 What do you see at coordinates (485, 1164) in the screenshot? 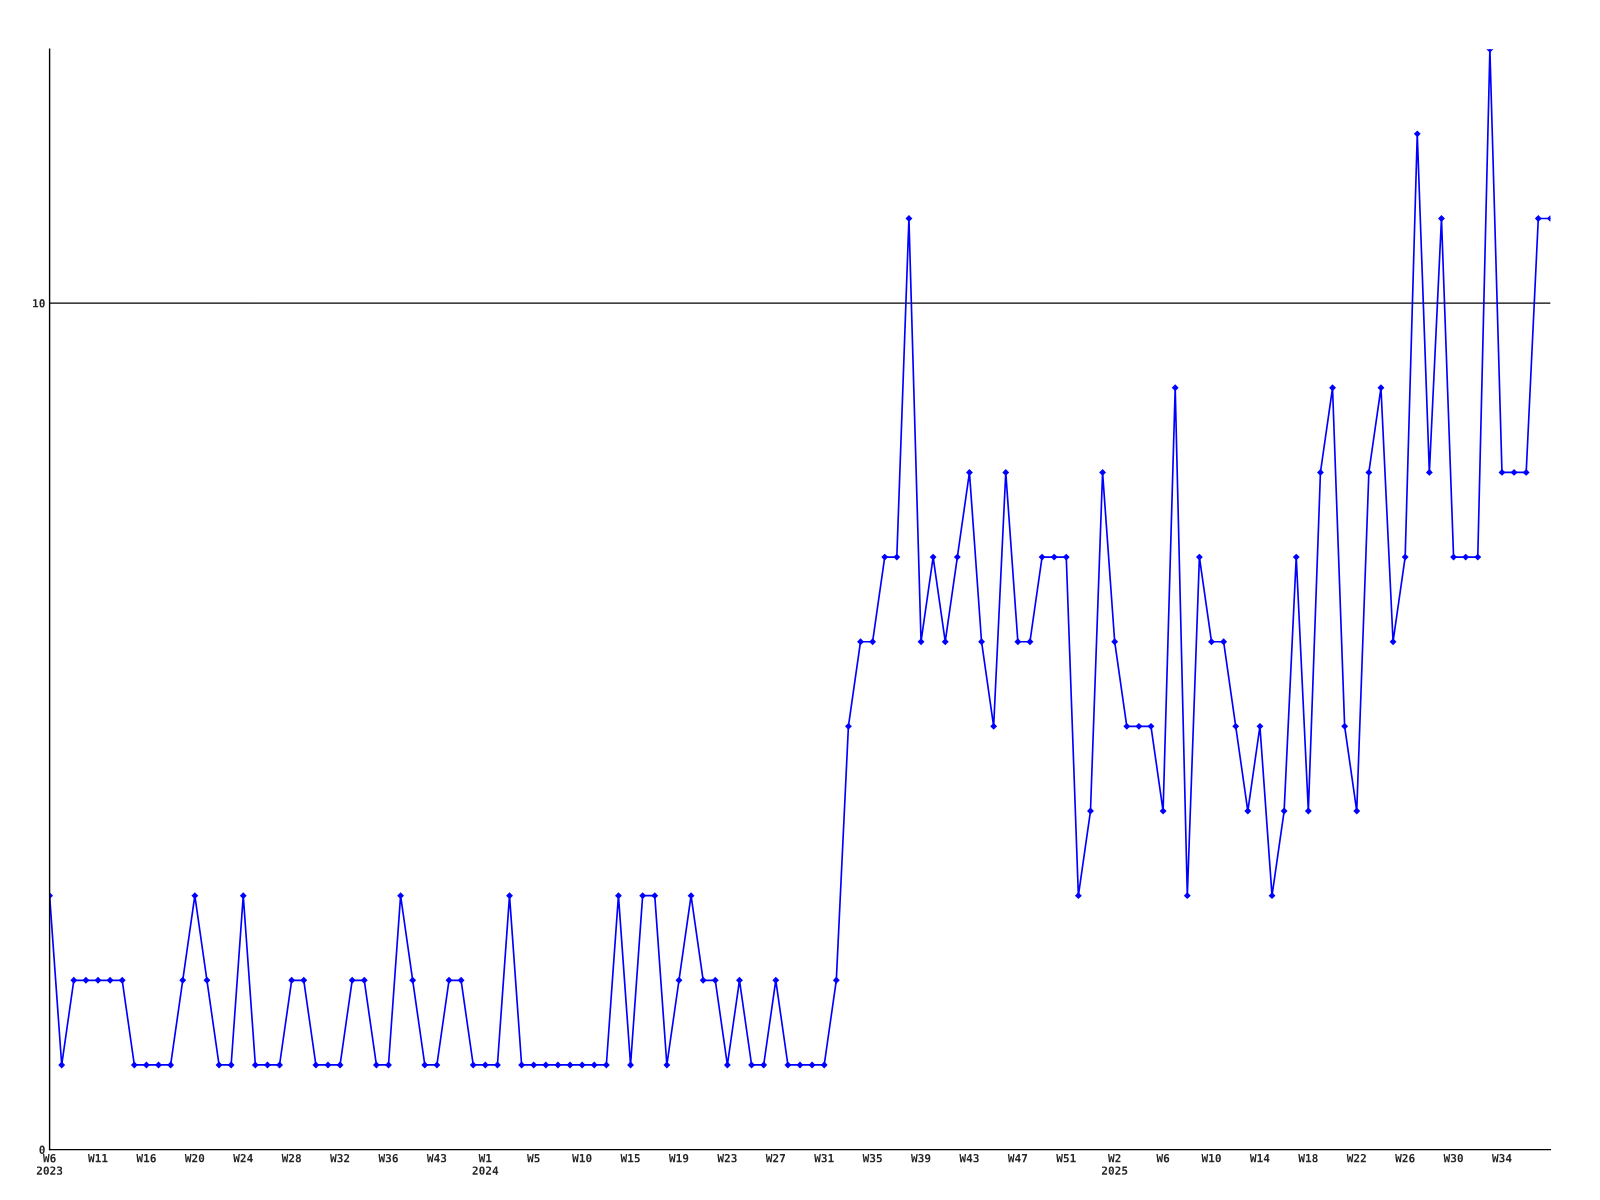
I see `x-tick-label: W1 2024` at bounding box center [485, 1164].